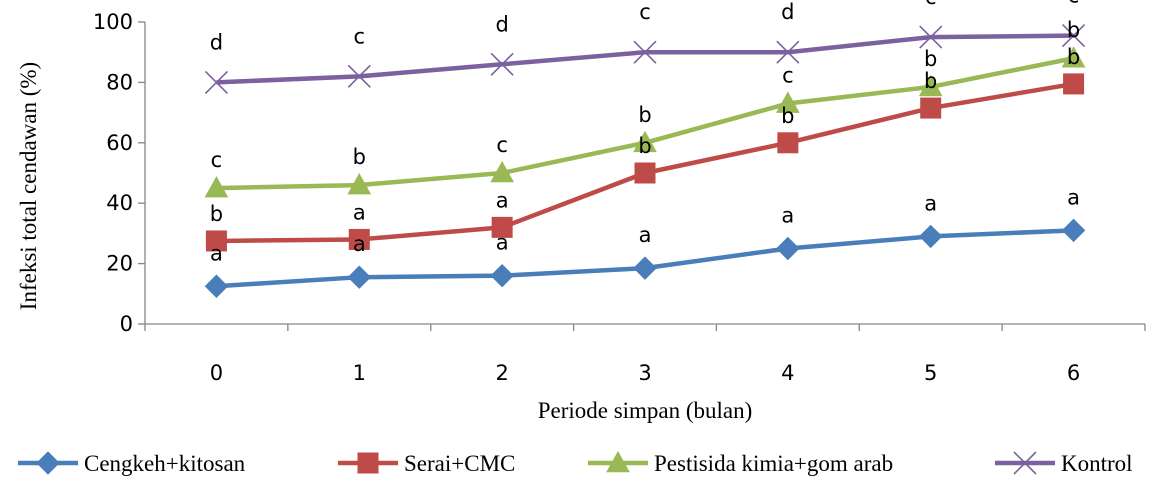  I want to click on y-tick-label: 100, so click(113, 22).